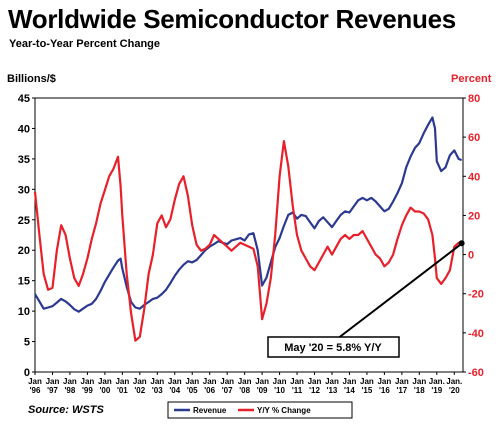 This screenshot has height=426, width=500. Describe the element at coordinates (476, 373) in the screenshot. I see `y-right-tick-label: -60` at that location.